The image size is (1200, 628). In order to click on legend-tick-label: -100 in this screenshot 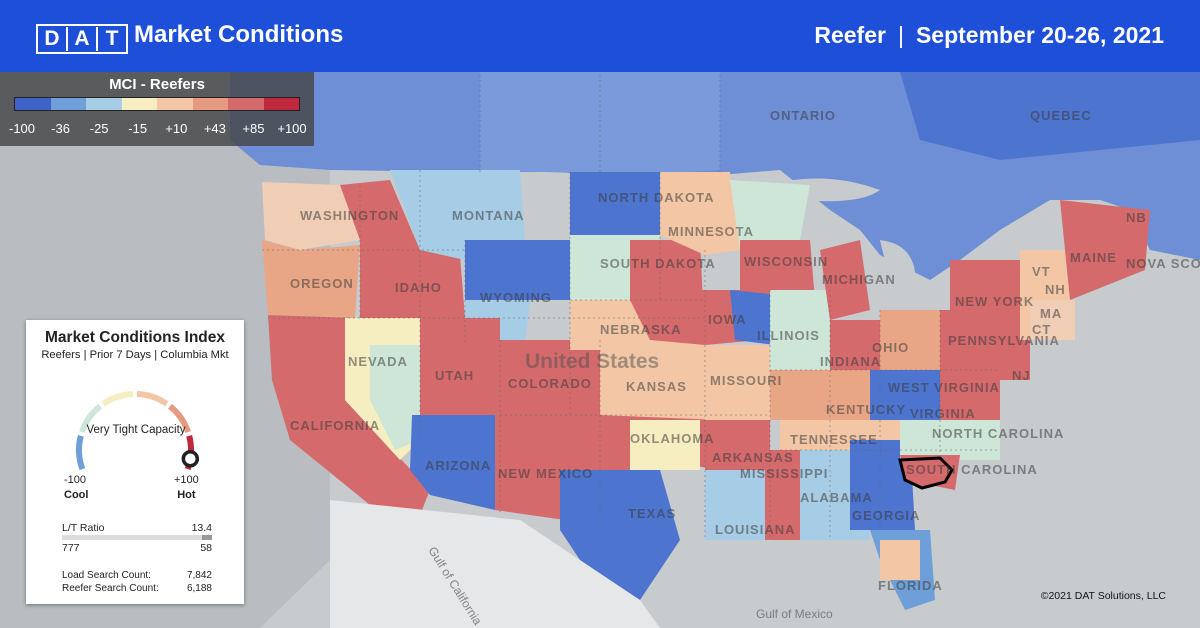, I will do `click(22, 128)`.